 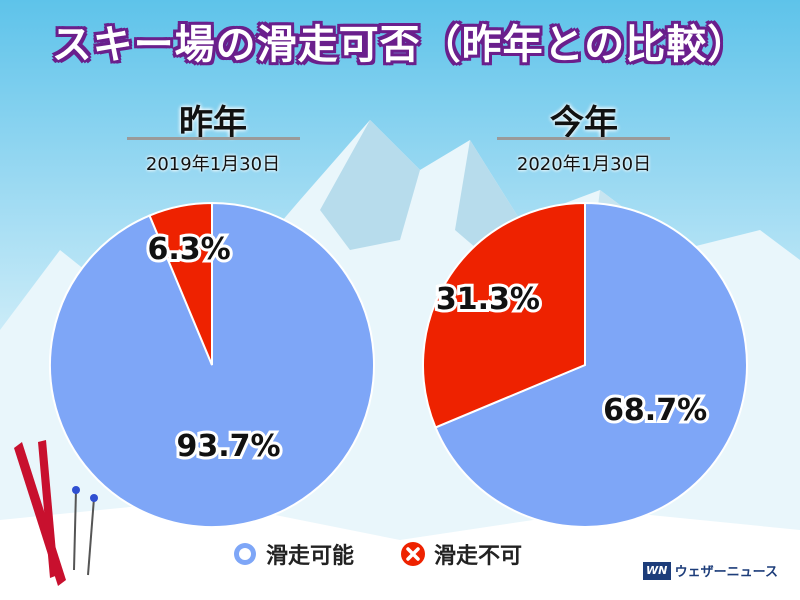 I want to click on left-title-underline, so click(x=213, y=138).